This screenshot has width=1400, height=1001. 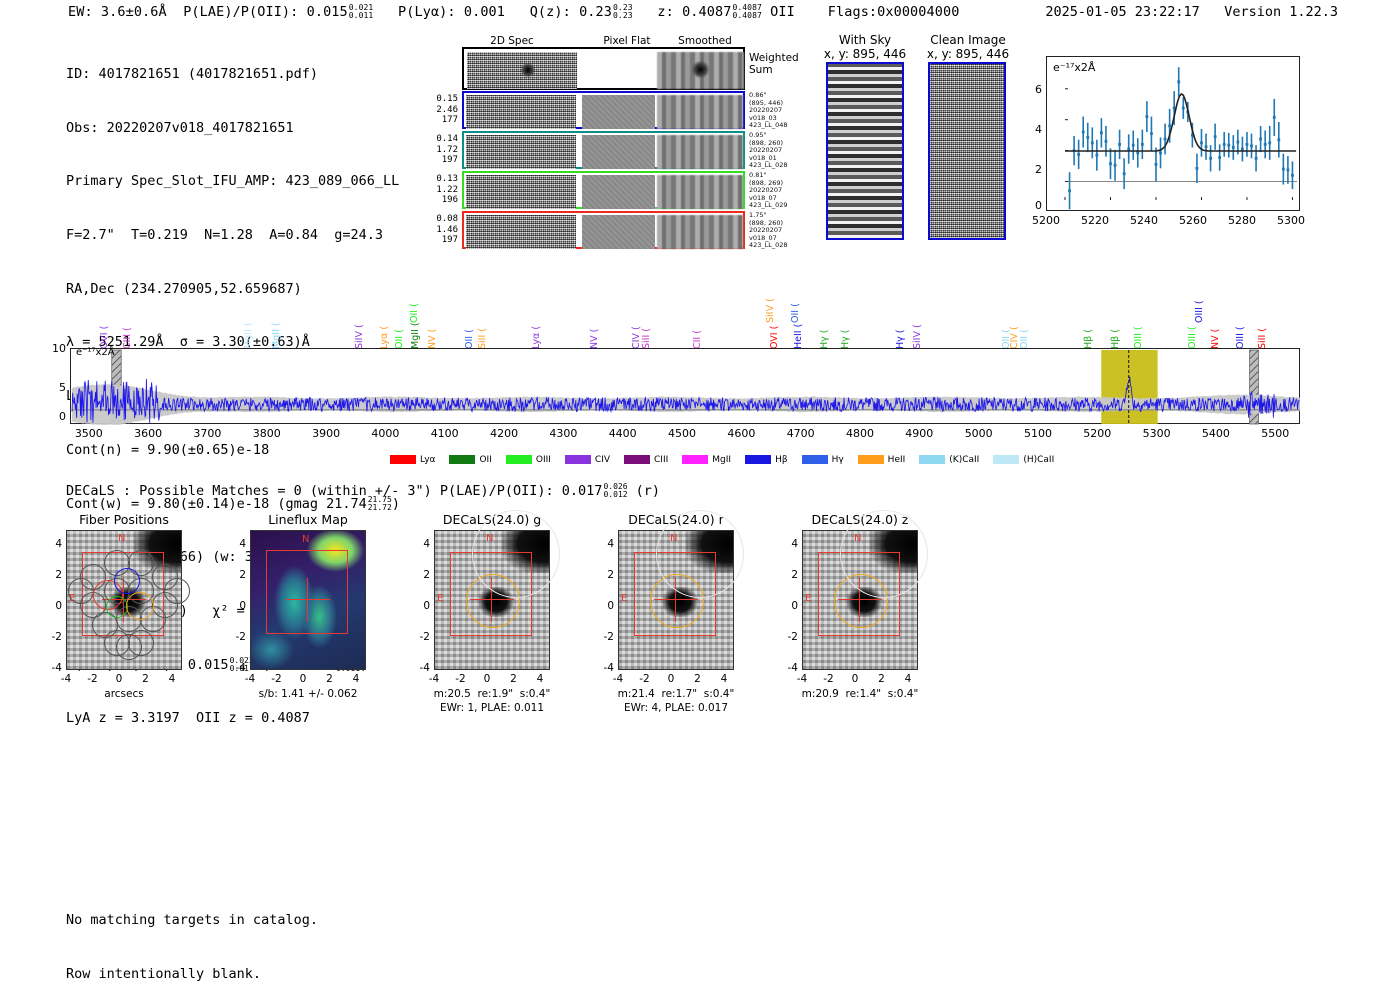 What do you see at coordinates (308, 519) in the screenshot?
I see `cutout-title: Lineflux Map` at bounding box center [308, 519].